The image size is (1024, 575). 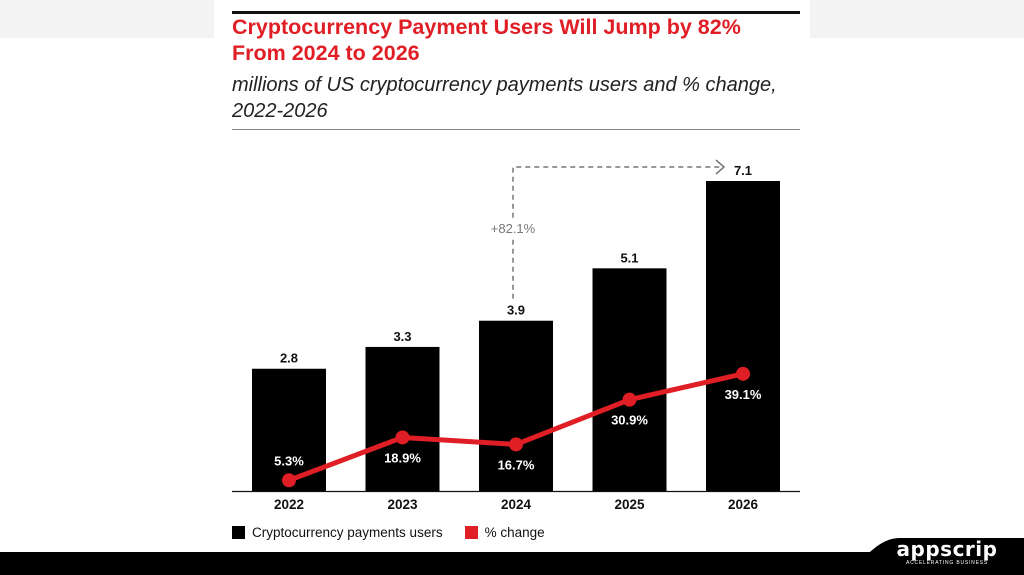 I want to click on pct-change-point-2026, so click(x=743, y=373).